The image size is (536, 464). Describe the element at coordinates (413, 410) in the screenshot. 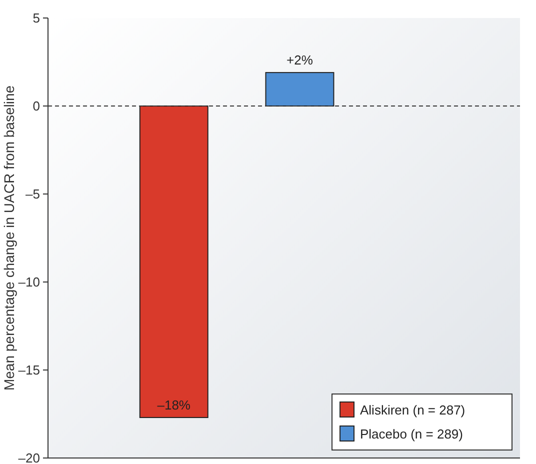

I see `legend-label: Aliskiren (n = 287)` at that location.